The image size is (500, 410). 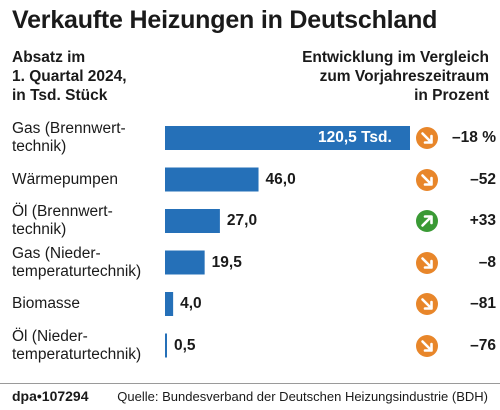 I want to click on chart-title: Verkaufte Heizungen in Deutschland, so click(x=225, y=20).